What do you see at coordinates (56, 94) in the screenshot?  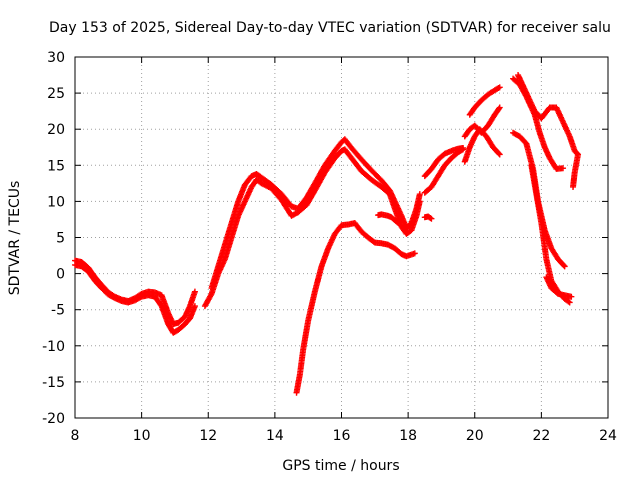 I see `y-tick-label: 25` at bounding box center [56, 94].